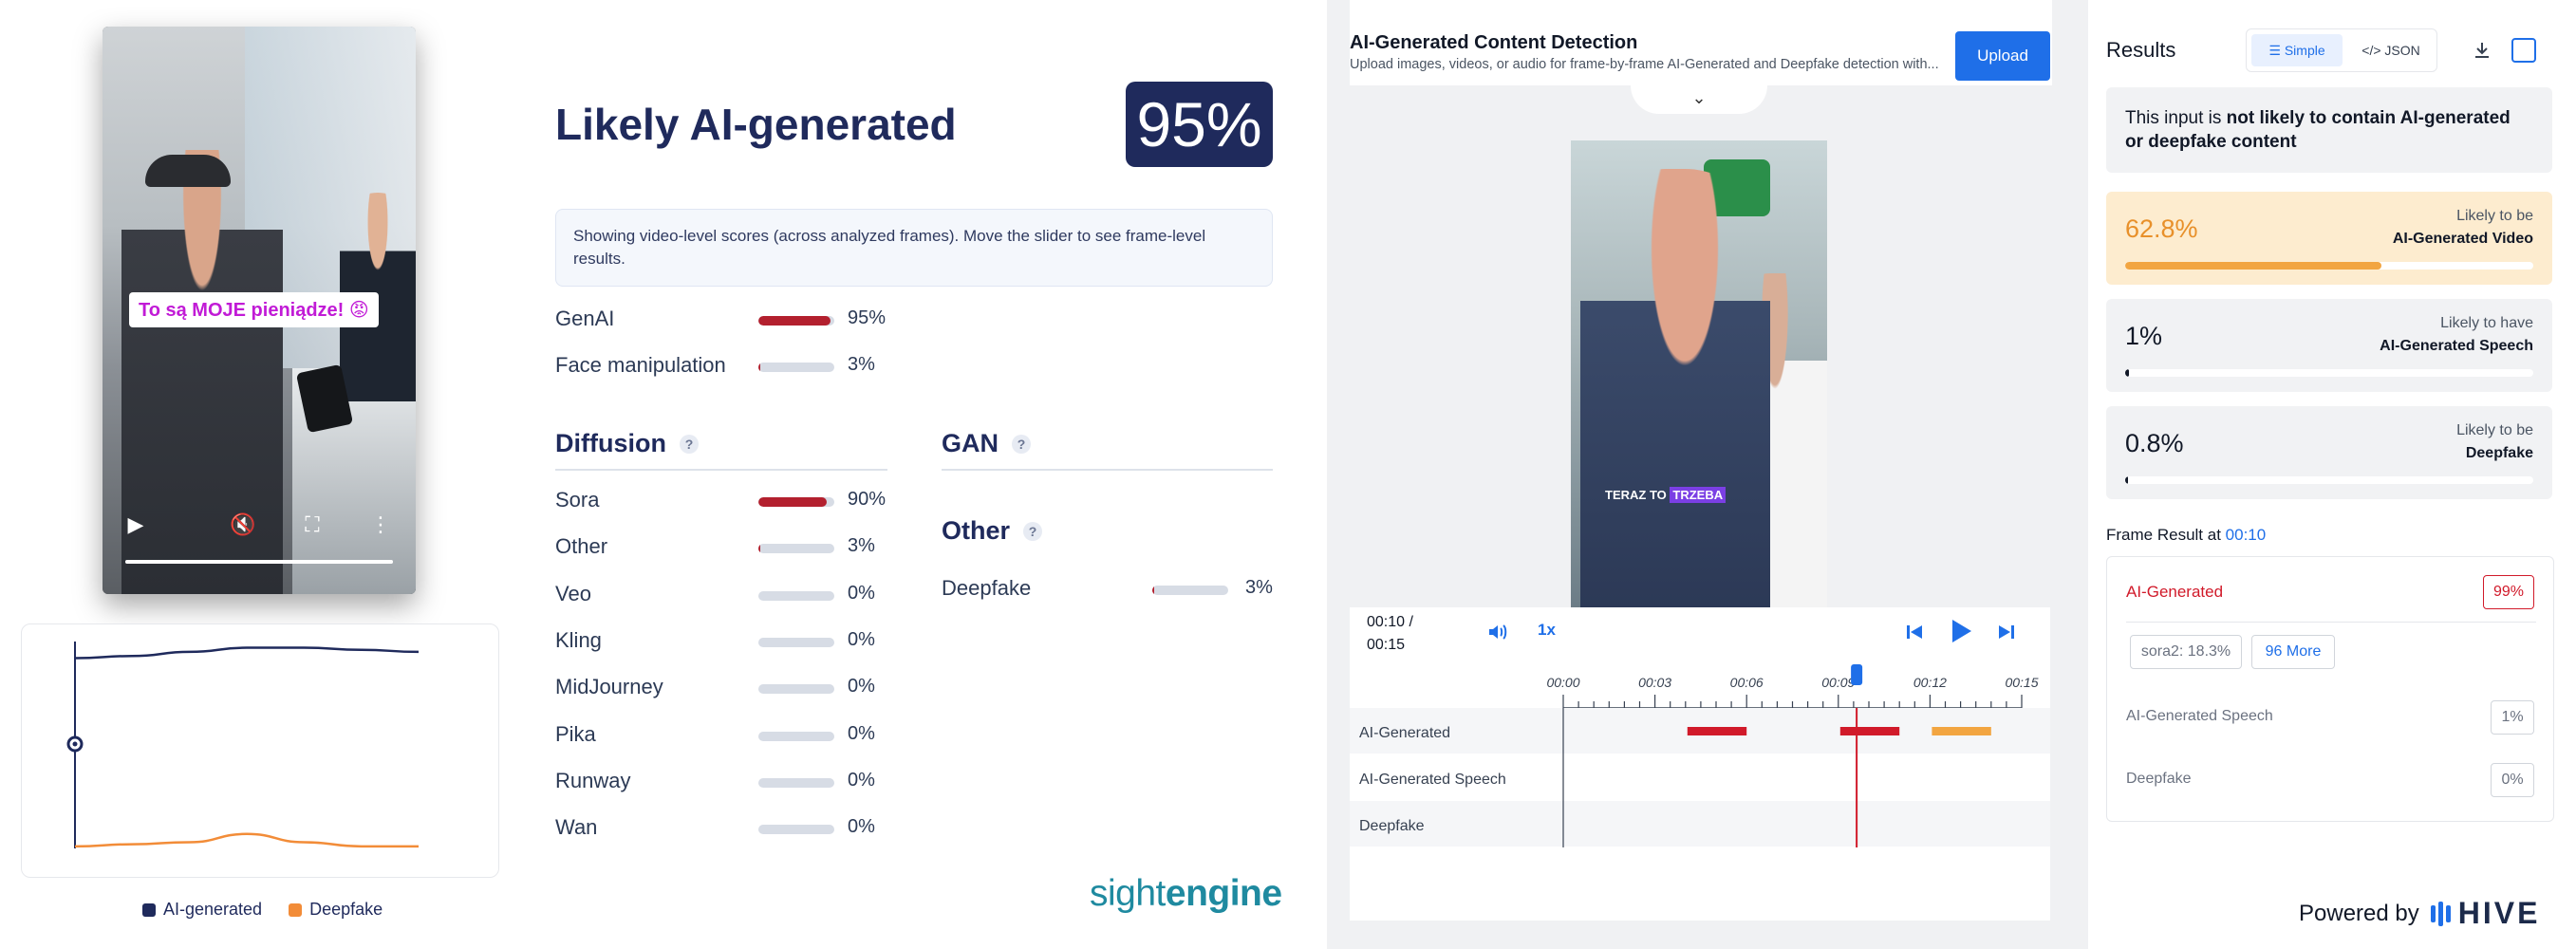  I want to click on legend-ai-generated: AI-generated, so click(202, 910).